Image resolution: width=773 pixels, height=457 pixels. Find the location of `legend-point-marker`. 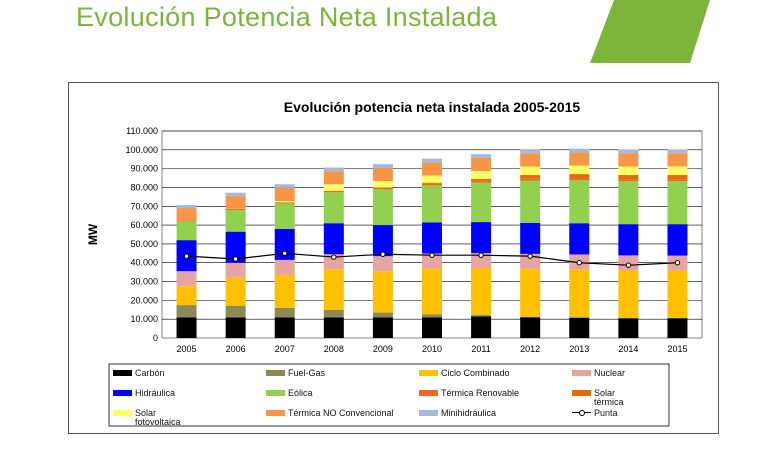

legend-point-marker is located at coordinates (582, 413).